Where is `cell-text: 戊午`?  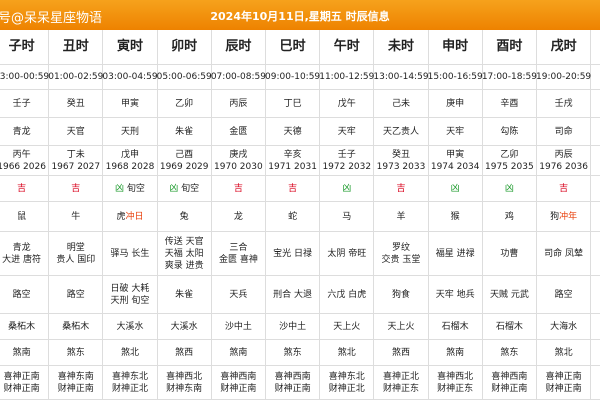 cell-text: 戊午 is located at coordinates (346, 103).